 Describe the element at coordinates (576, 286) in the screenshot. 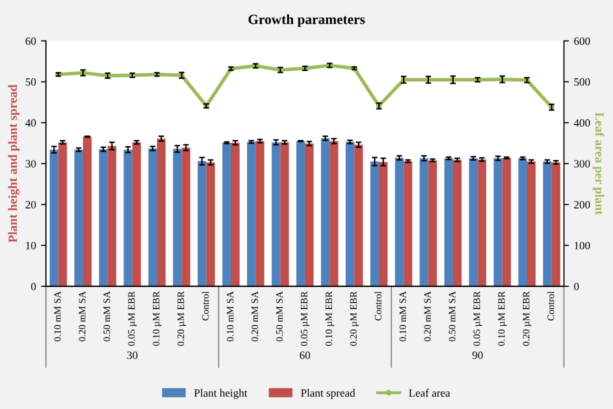

I see `y2-tick-label: 0` at that location.